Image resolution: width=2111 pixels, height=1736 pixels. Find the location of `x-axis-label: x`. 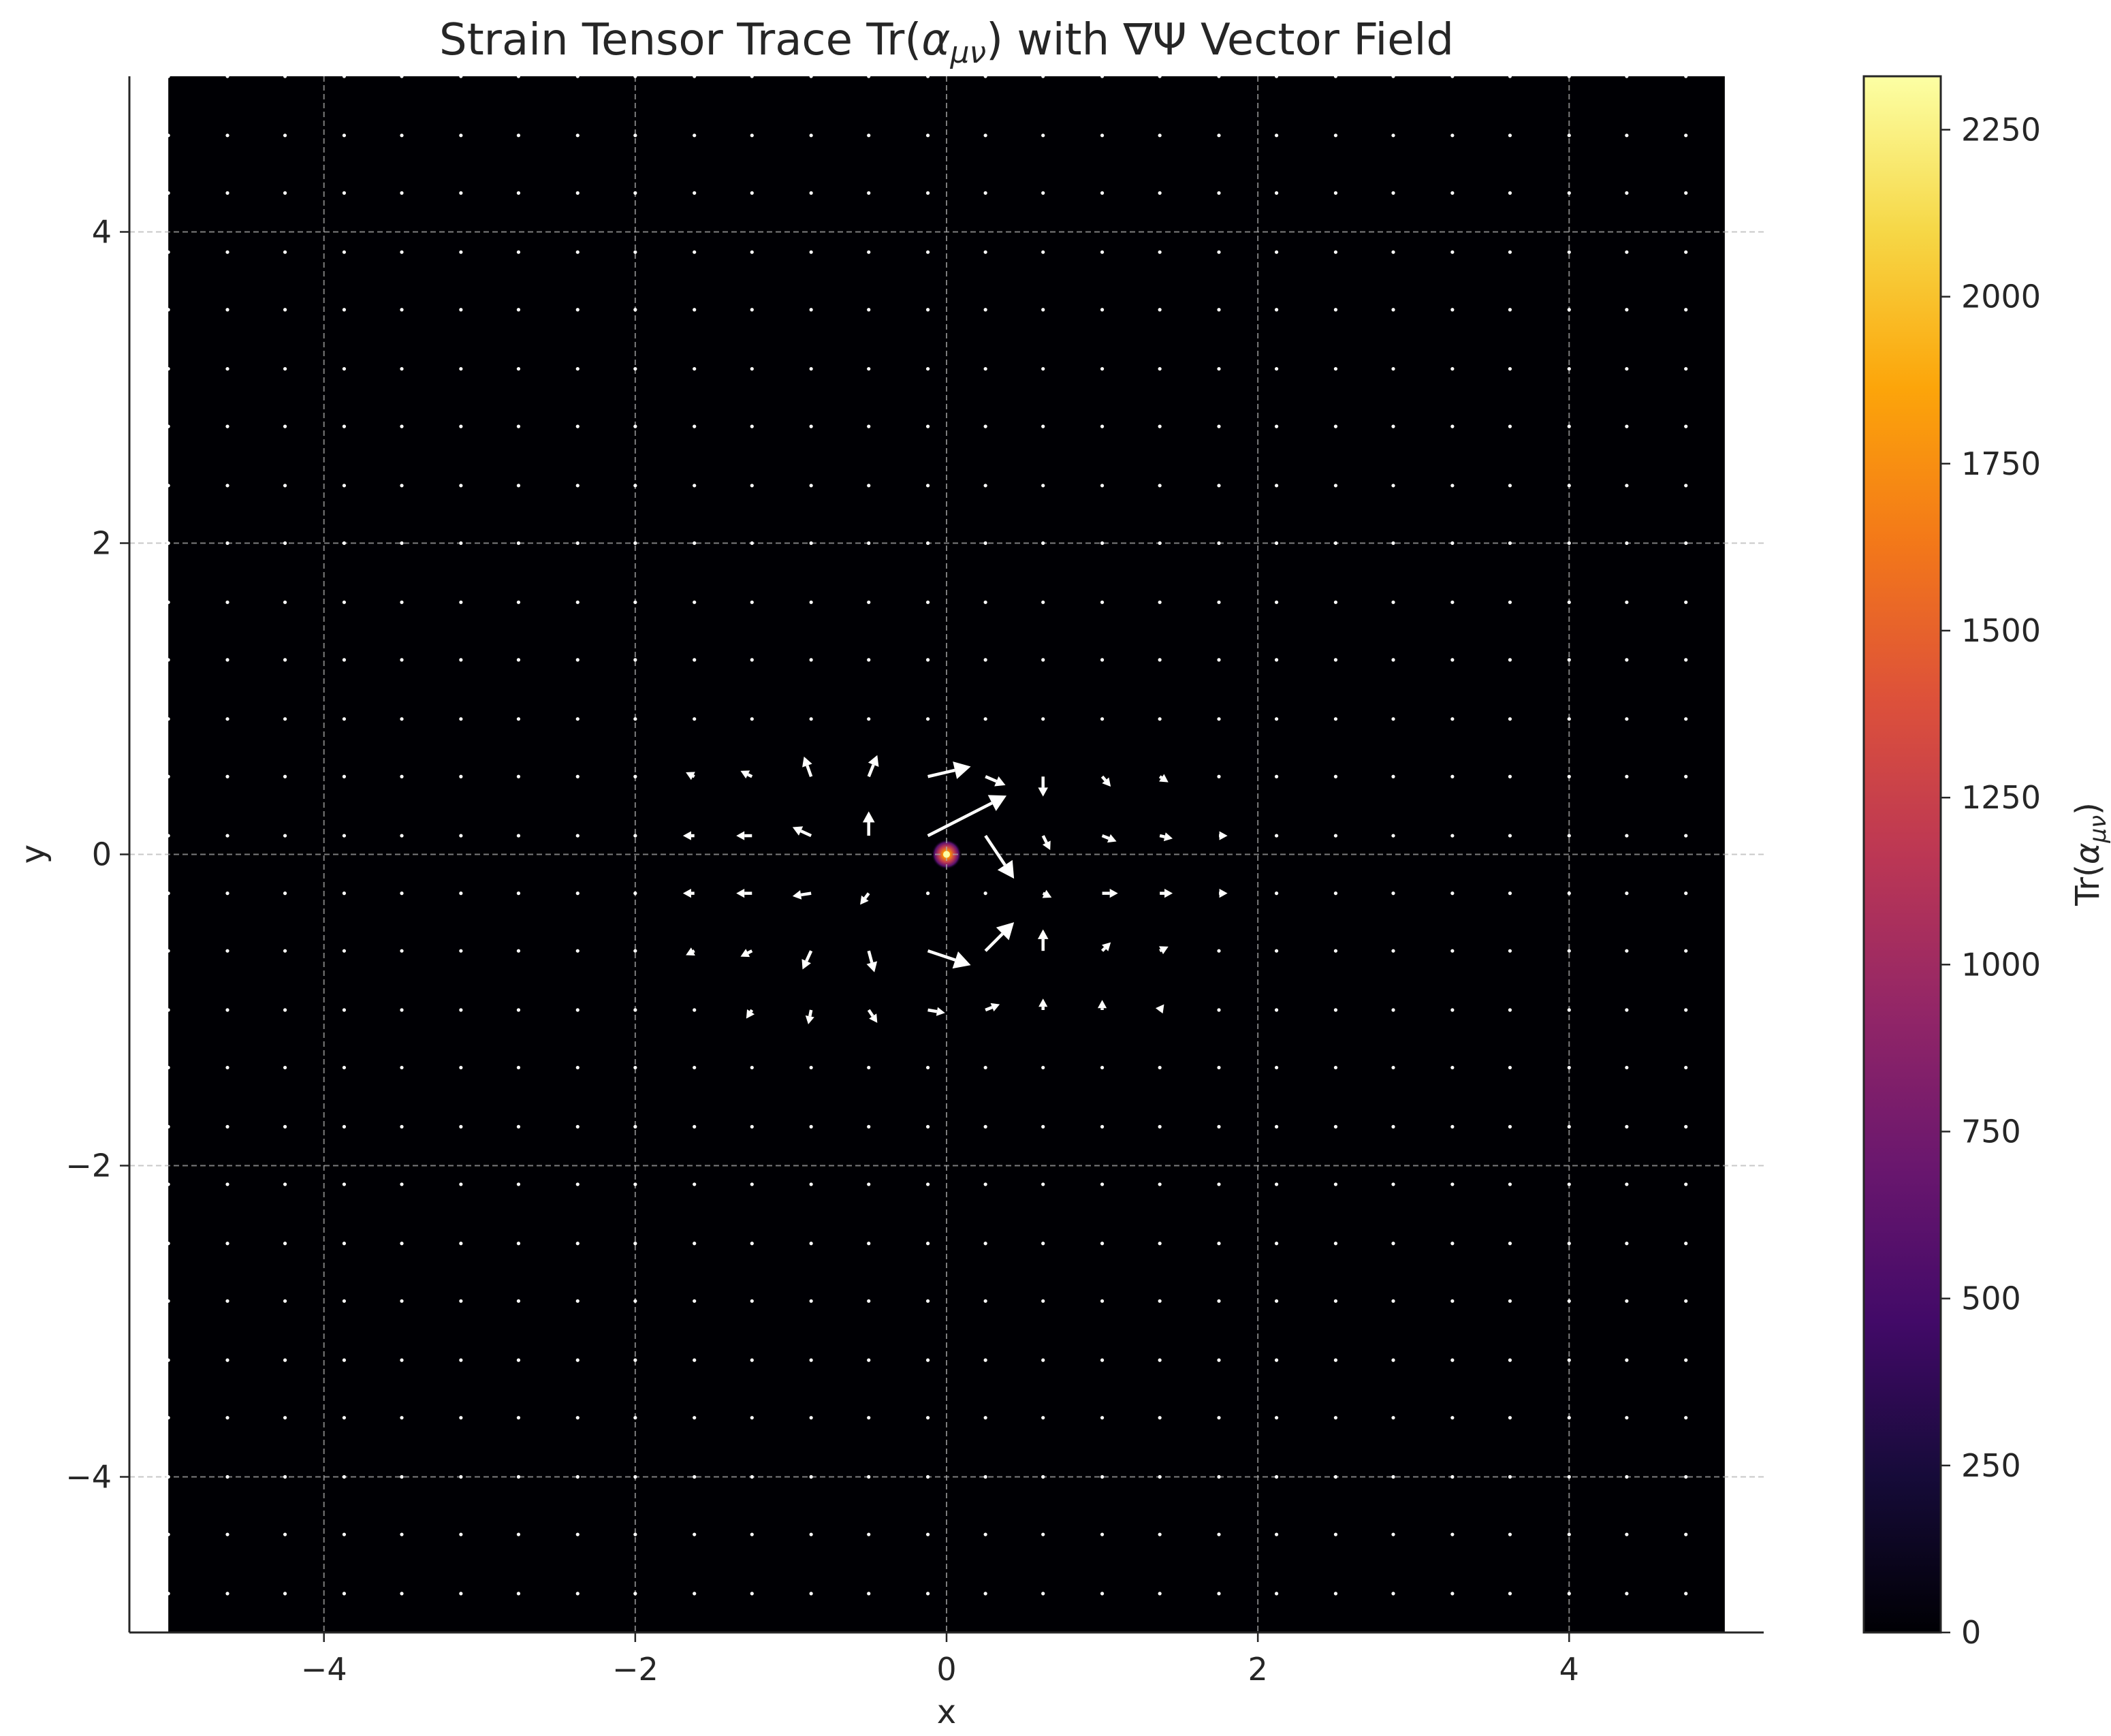

x-axis-label: x is located at coordinates (946, 1712).